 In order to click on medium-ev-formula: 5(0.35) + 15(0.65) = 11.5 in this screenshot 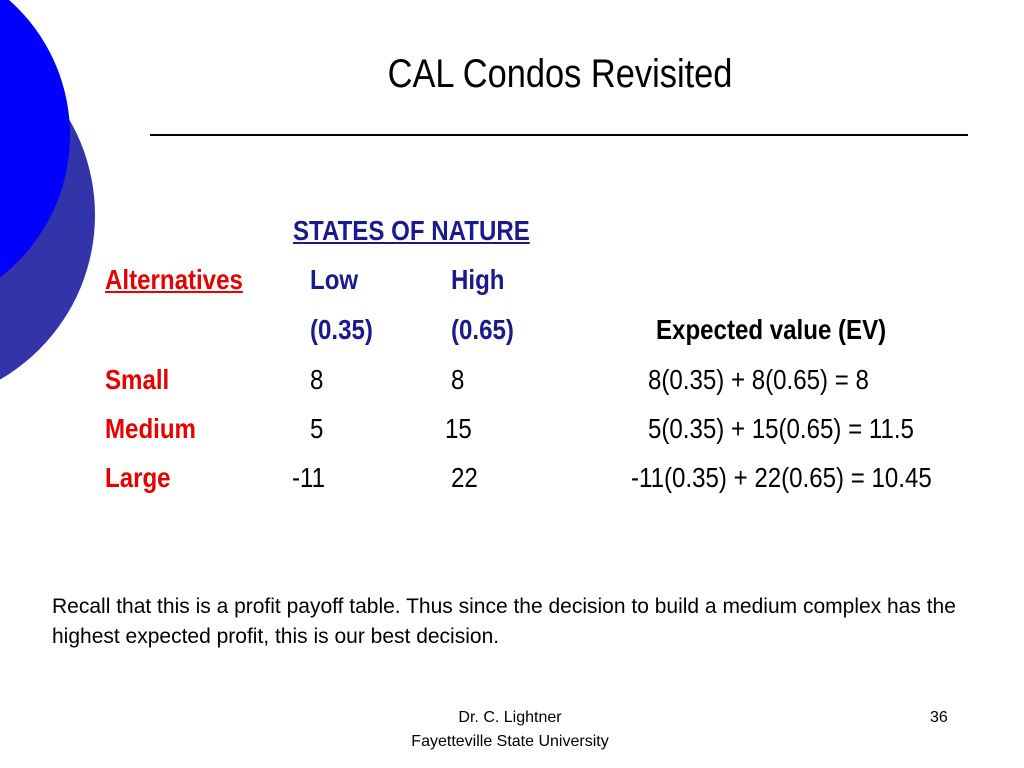, I will do `click(781, 428)`.